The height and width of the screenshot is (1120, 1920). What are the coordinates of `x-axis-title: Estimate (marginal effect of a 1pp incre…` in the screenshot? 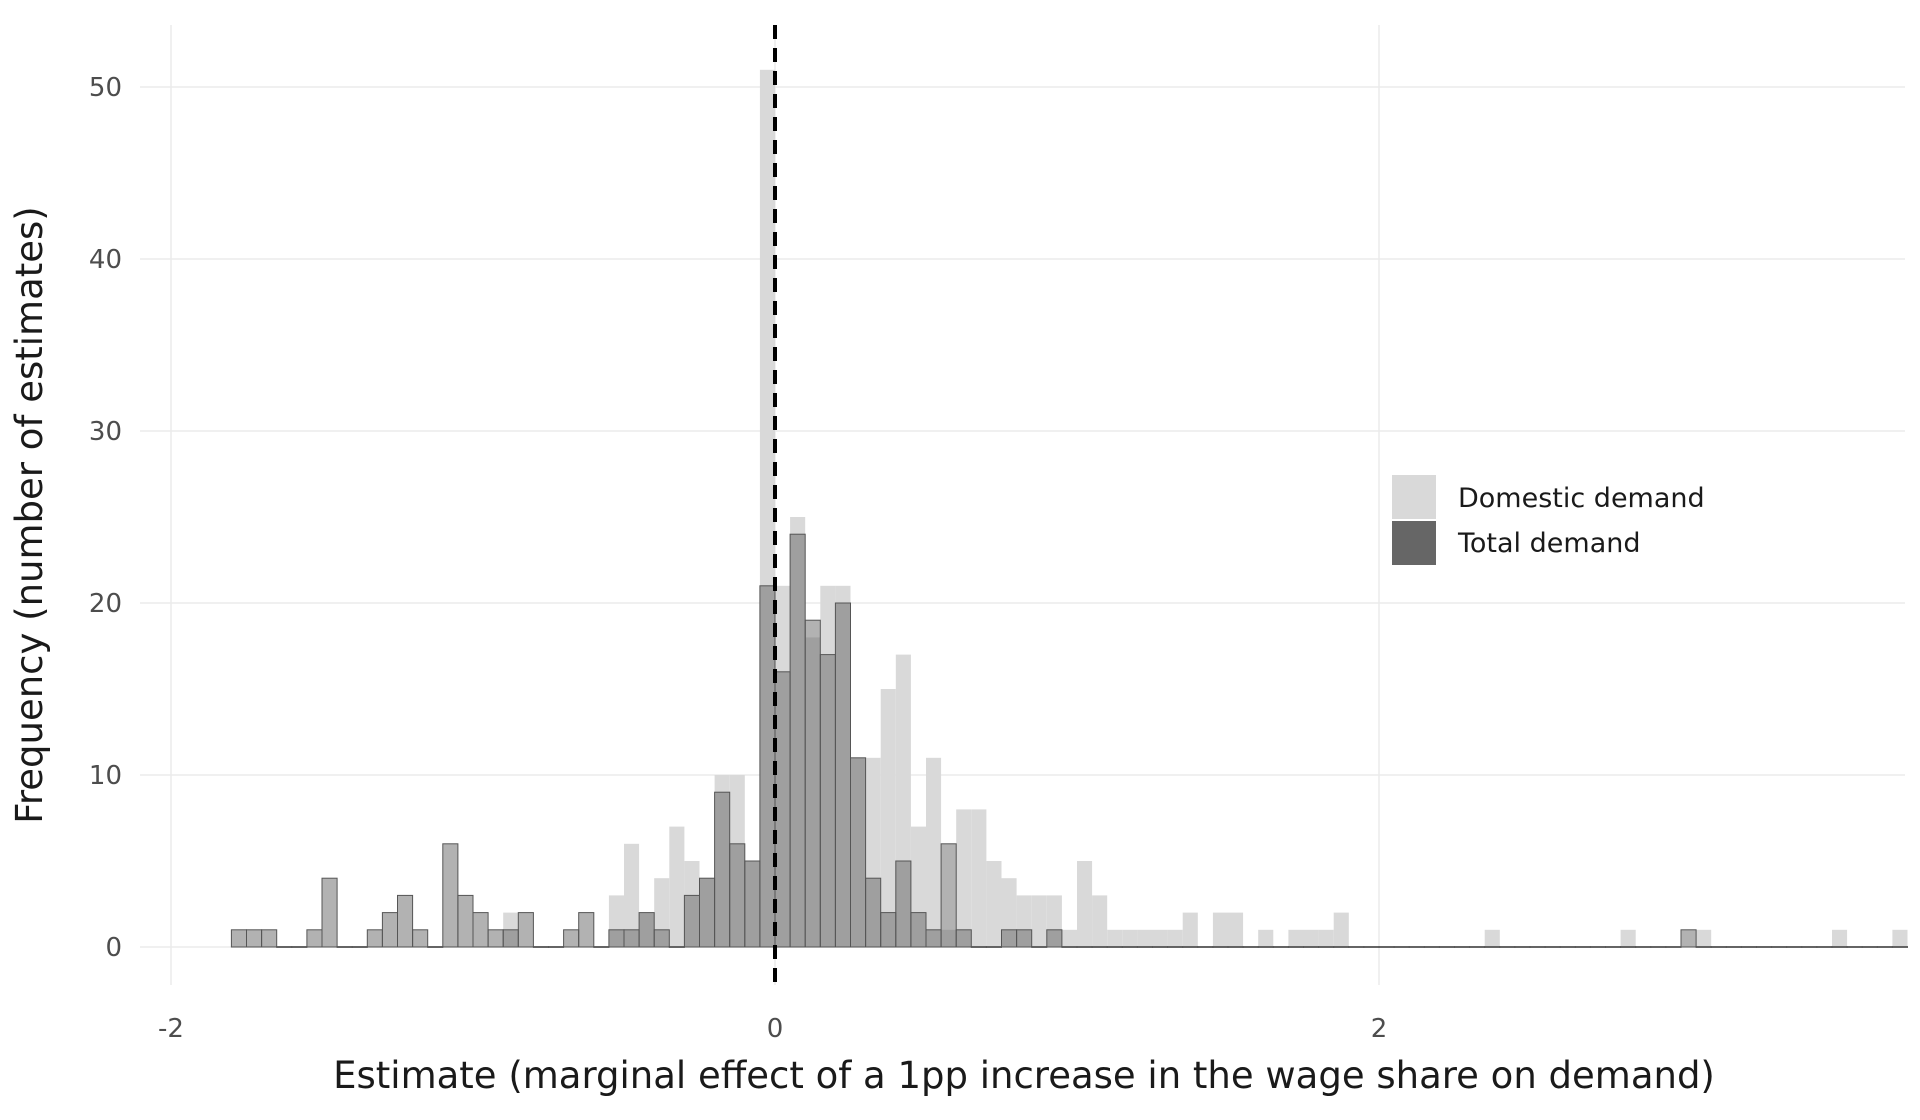 It's located at (1024, 1075).